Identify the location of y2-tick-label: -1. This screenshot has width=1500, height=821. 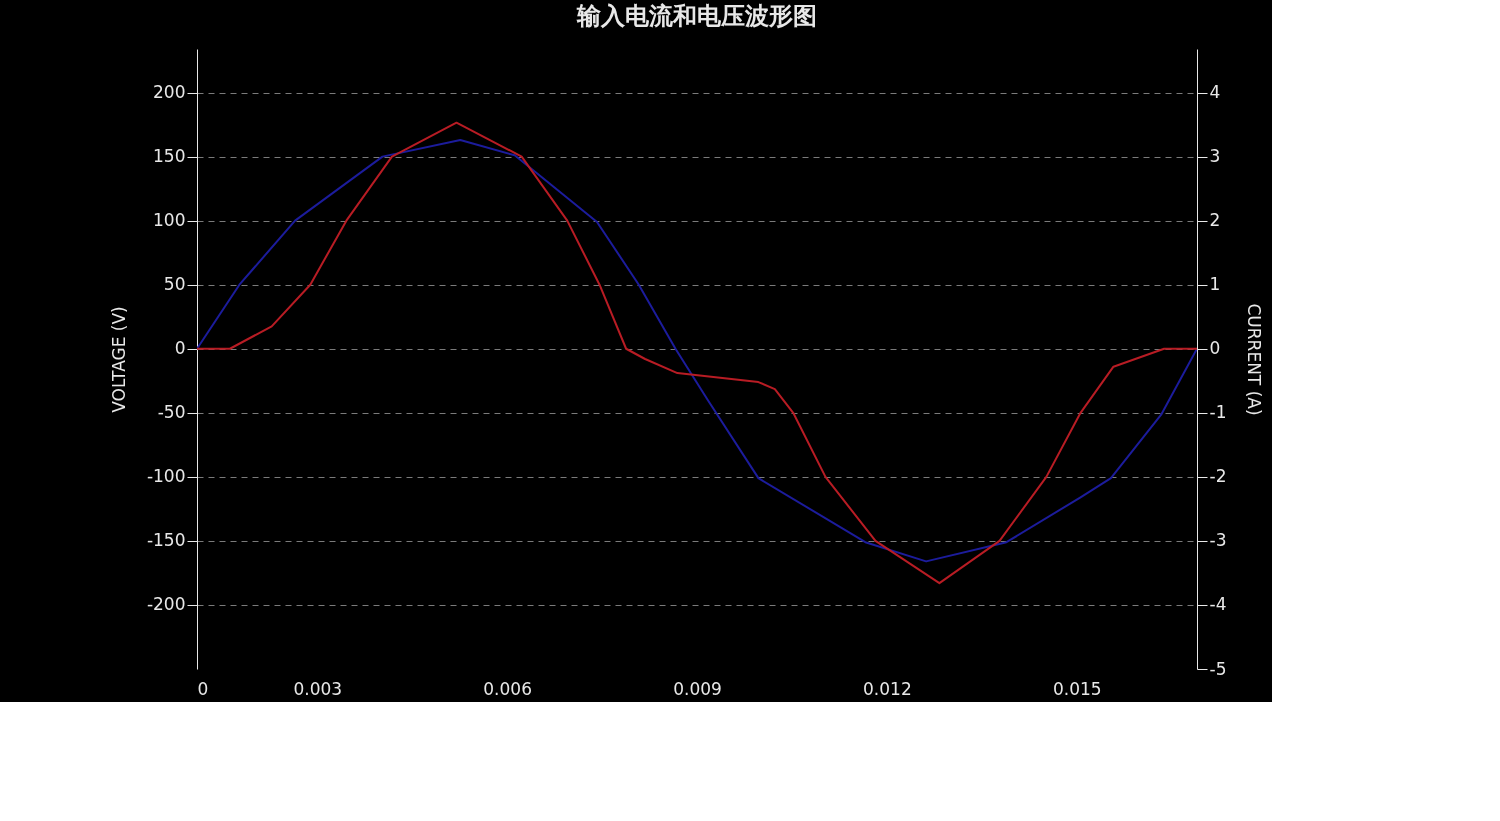
(1218, 412).